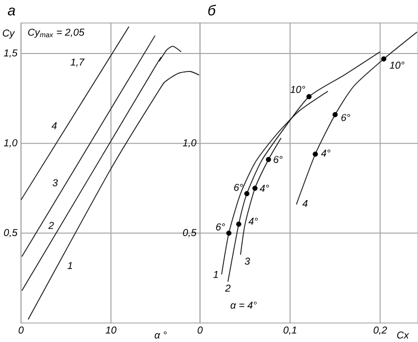  What do you see at coordinates (403, 335) in the screenshot?
I see `x-axis-title: Cx` at bounding box center [403, 335].